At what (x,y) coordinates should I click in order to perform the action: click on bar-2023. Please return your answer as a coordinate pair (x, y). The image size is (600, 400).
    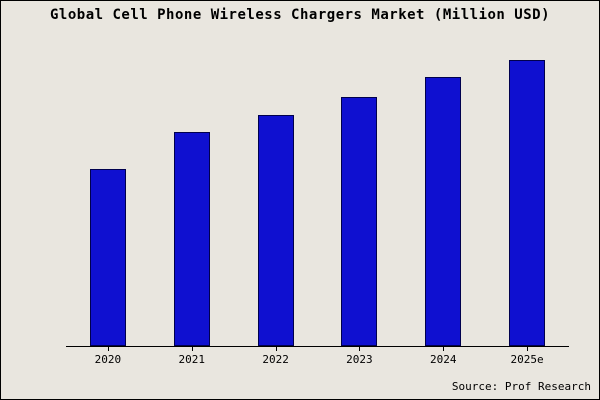
    Looking at the image, I should click on (359, 221).